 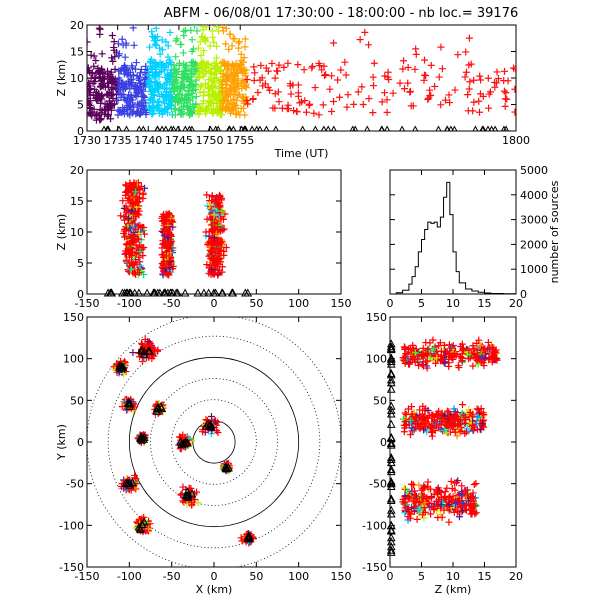 What do you see at coordinates (77, 170) in the screenshot?
I see `y-tick-label: 20` at bounding box center [77, 170].